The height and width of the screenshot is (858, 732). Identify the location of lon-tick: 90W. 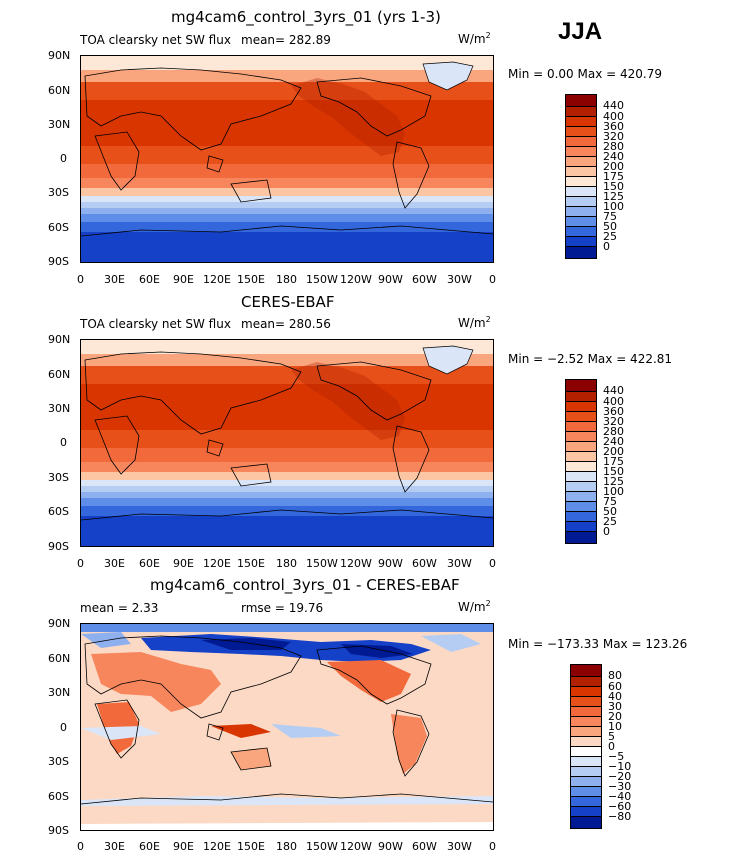
(390, 846).